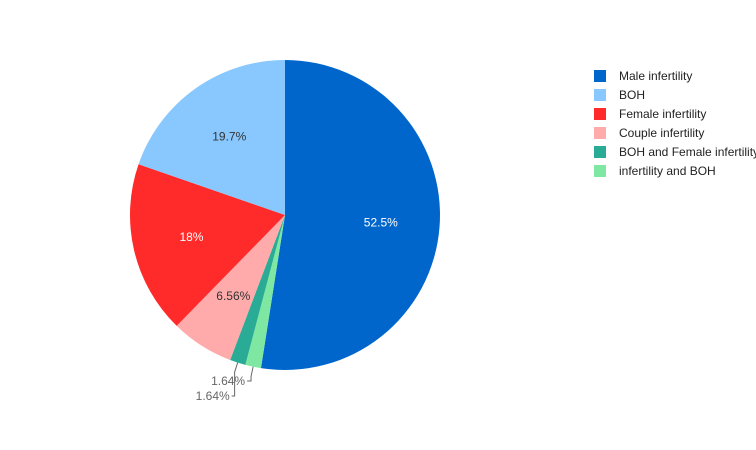  I want to click on legend-item-couple-infertility: Couple infertility, so click(675, 132).